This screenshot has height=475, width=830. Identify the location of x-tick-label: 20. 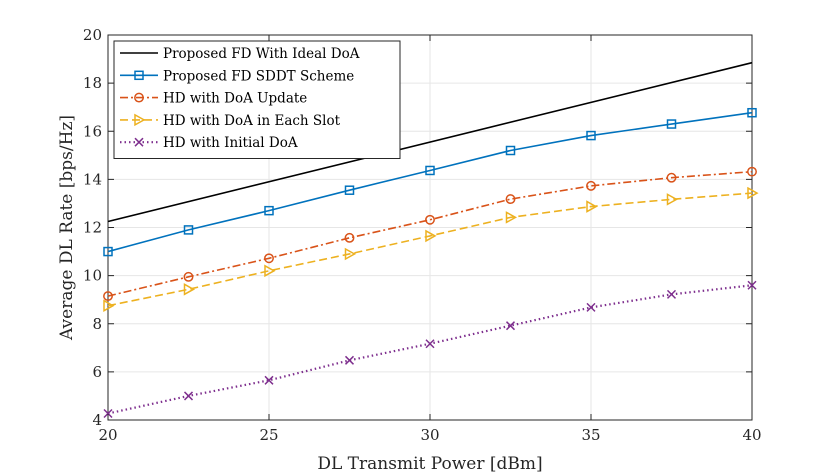
(107, 435).